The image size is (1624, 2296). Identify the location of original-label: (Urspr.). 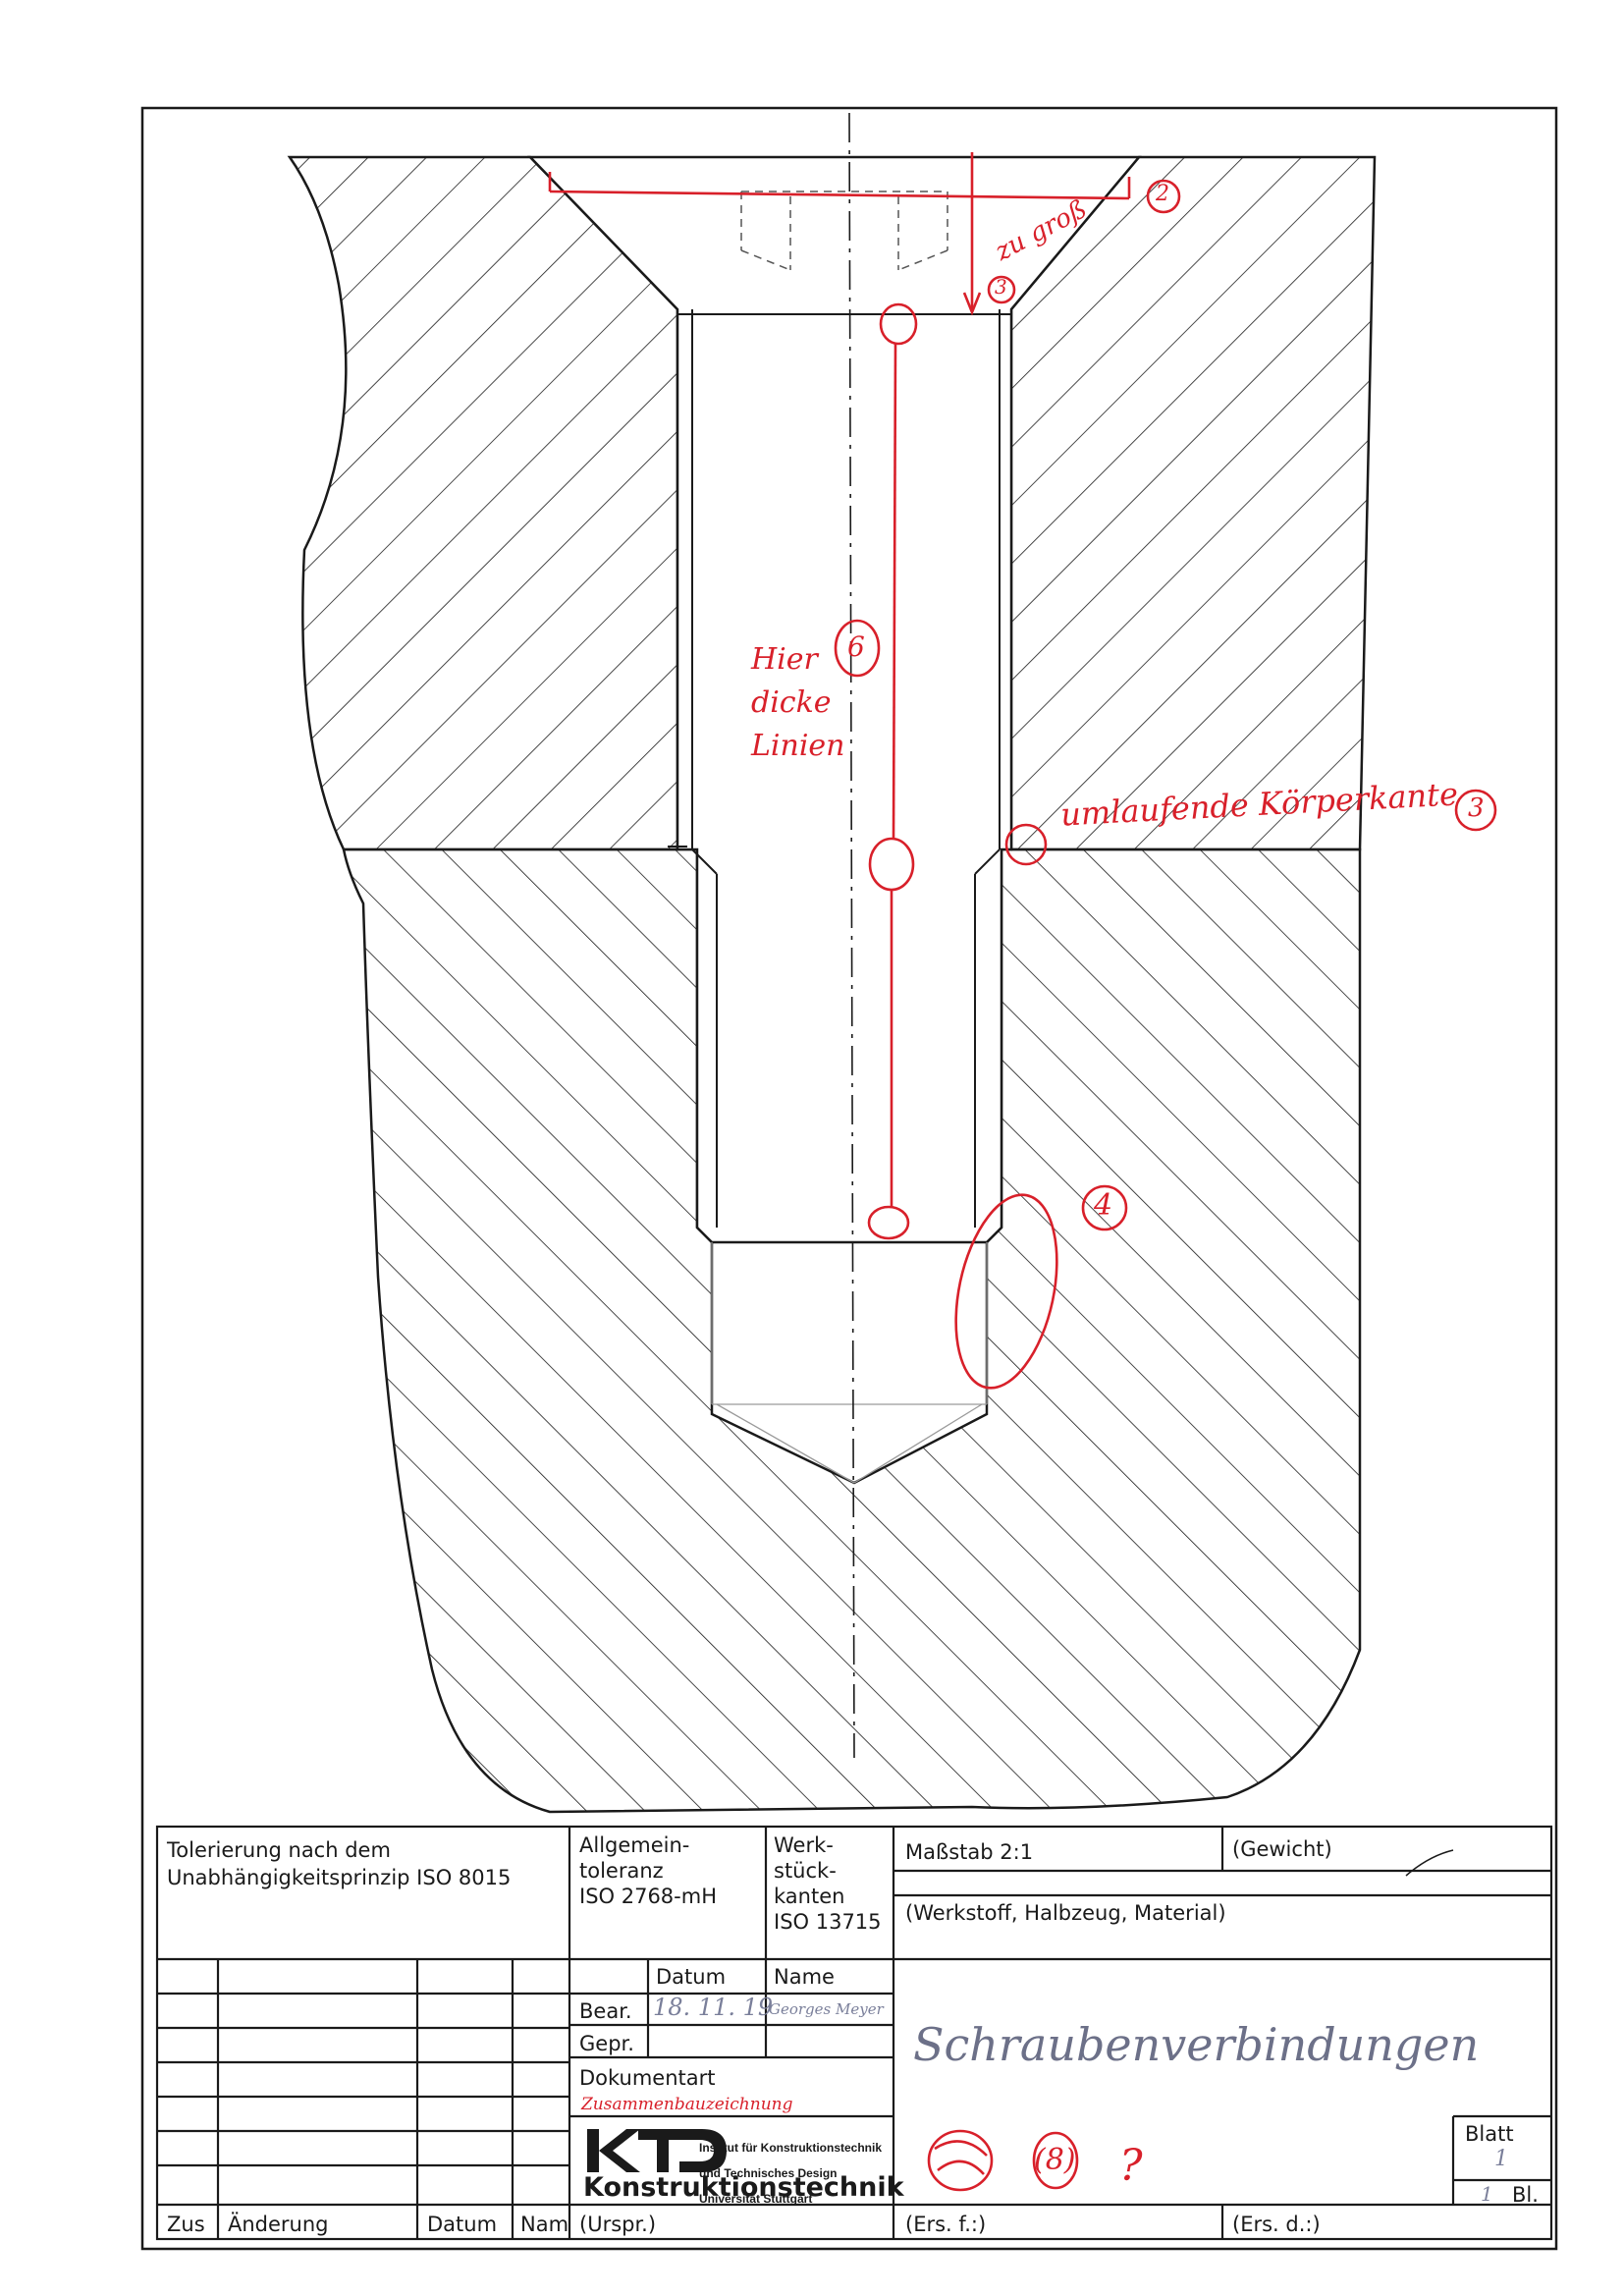
(618, 2224).